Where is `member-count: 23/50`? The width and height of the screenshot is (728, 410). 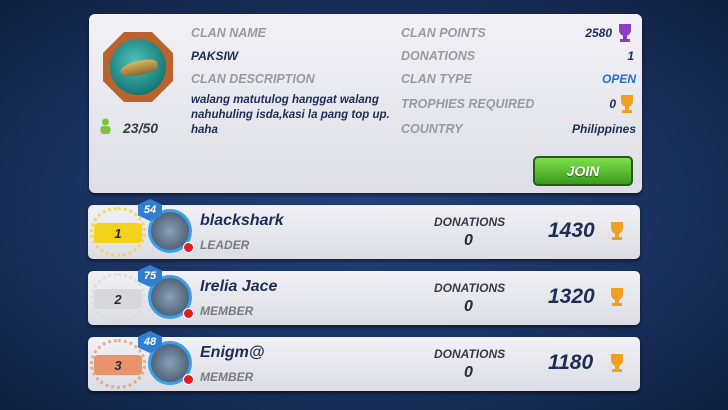 member-count: 23/50 is located at coordinates (141, 128).